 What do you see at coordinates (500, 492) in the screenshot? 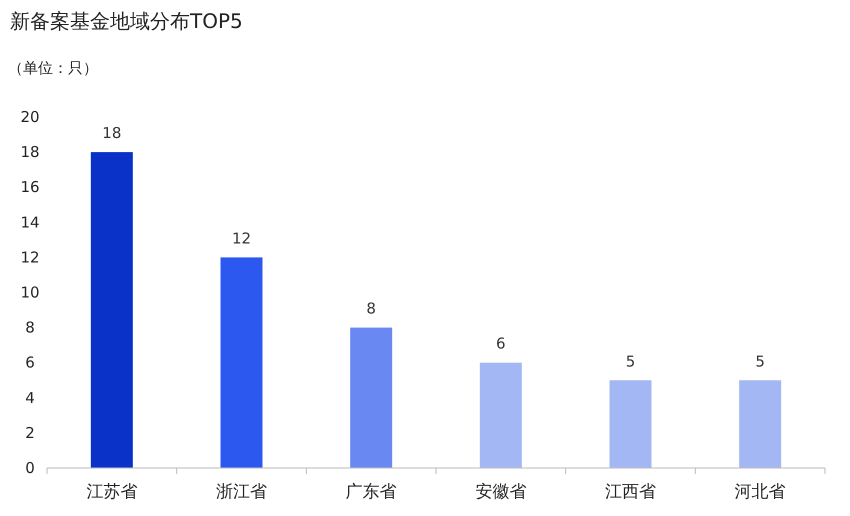
I see `x-tick-label: 安徽省` at bounding box center [500, 492].